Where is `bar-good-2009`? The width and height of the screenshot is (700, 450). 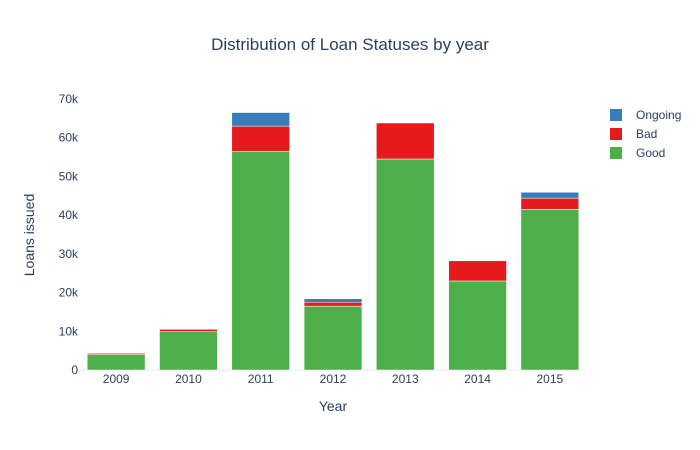
bar-good-2009 is located at coordinates (116, 362).